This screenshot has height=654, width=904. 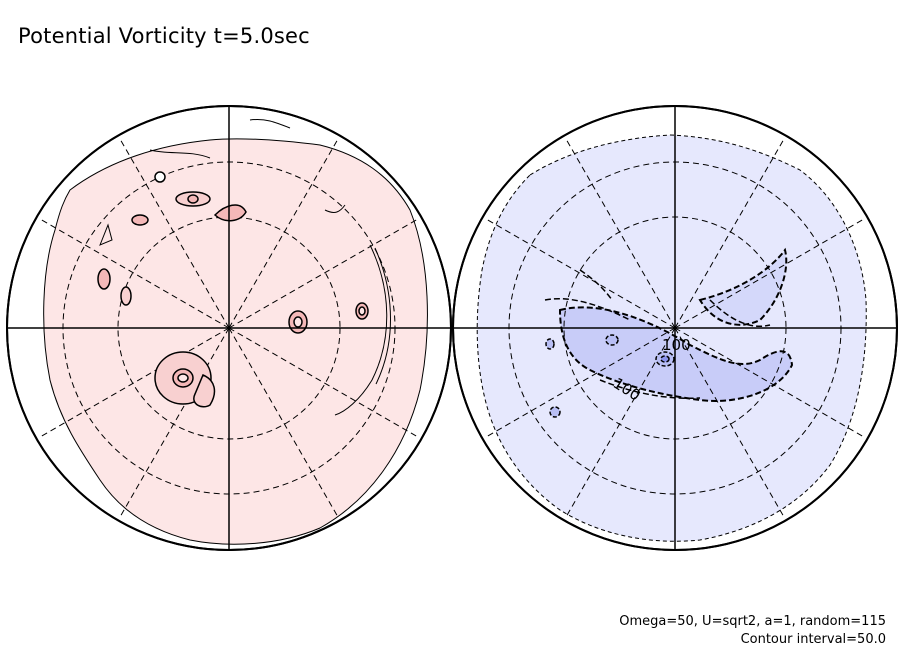 What do you see at coordinates (752, 621) in the screenshot?
I see `parameter-footnote: Omega=50, U=sqrt2, a=1, random=115` at bounding box center [752, 621].